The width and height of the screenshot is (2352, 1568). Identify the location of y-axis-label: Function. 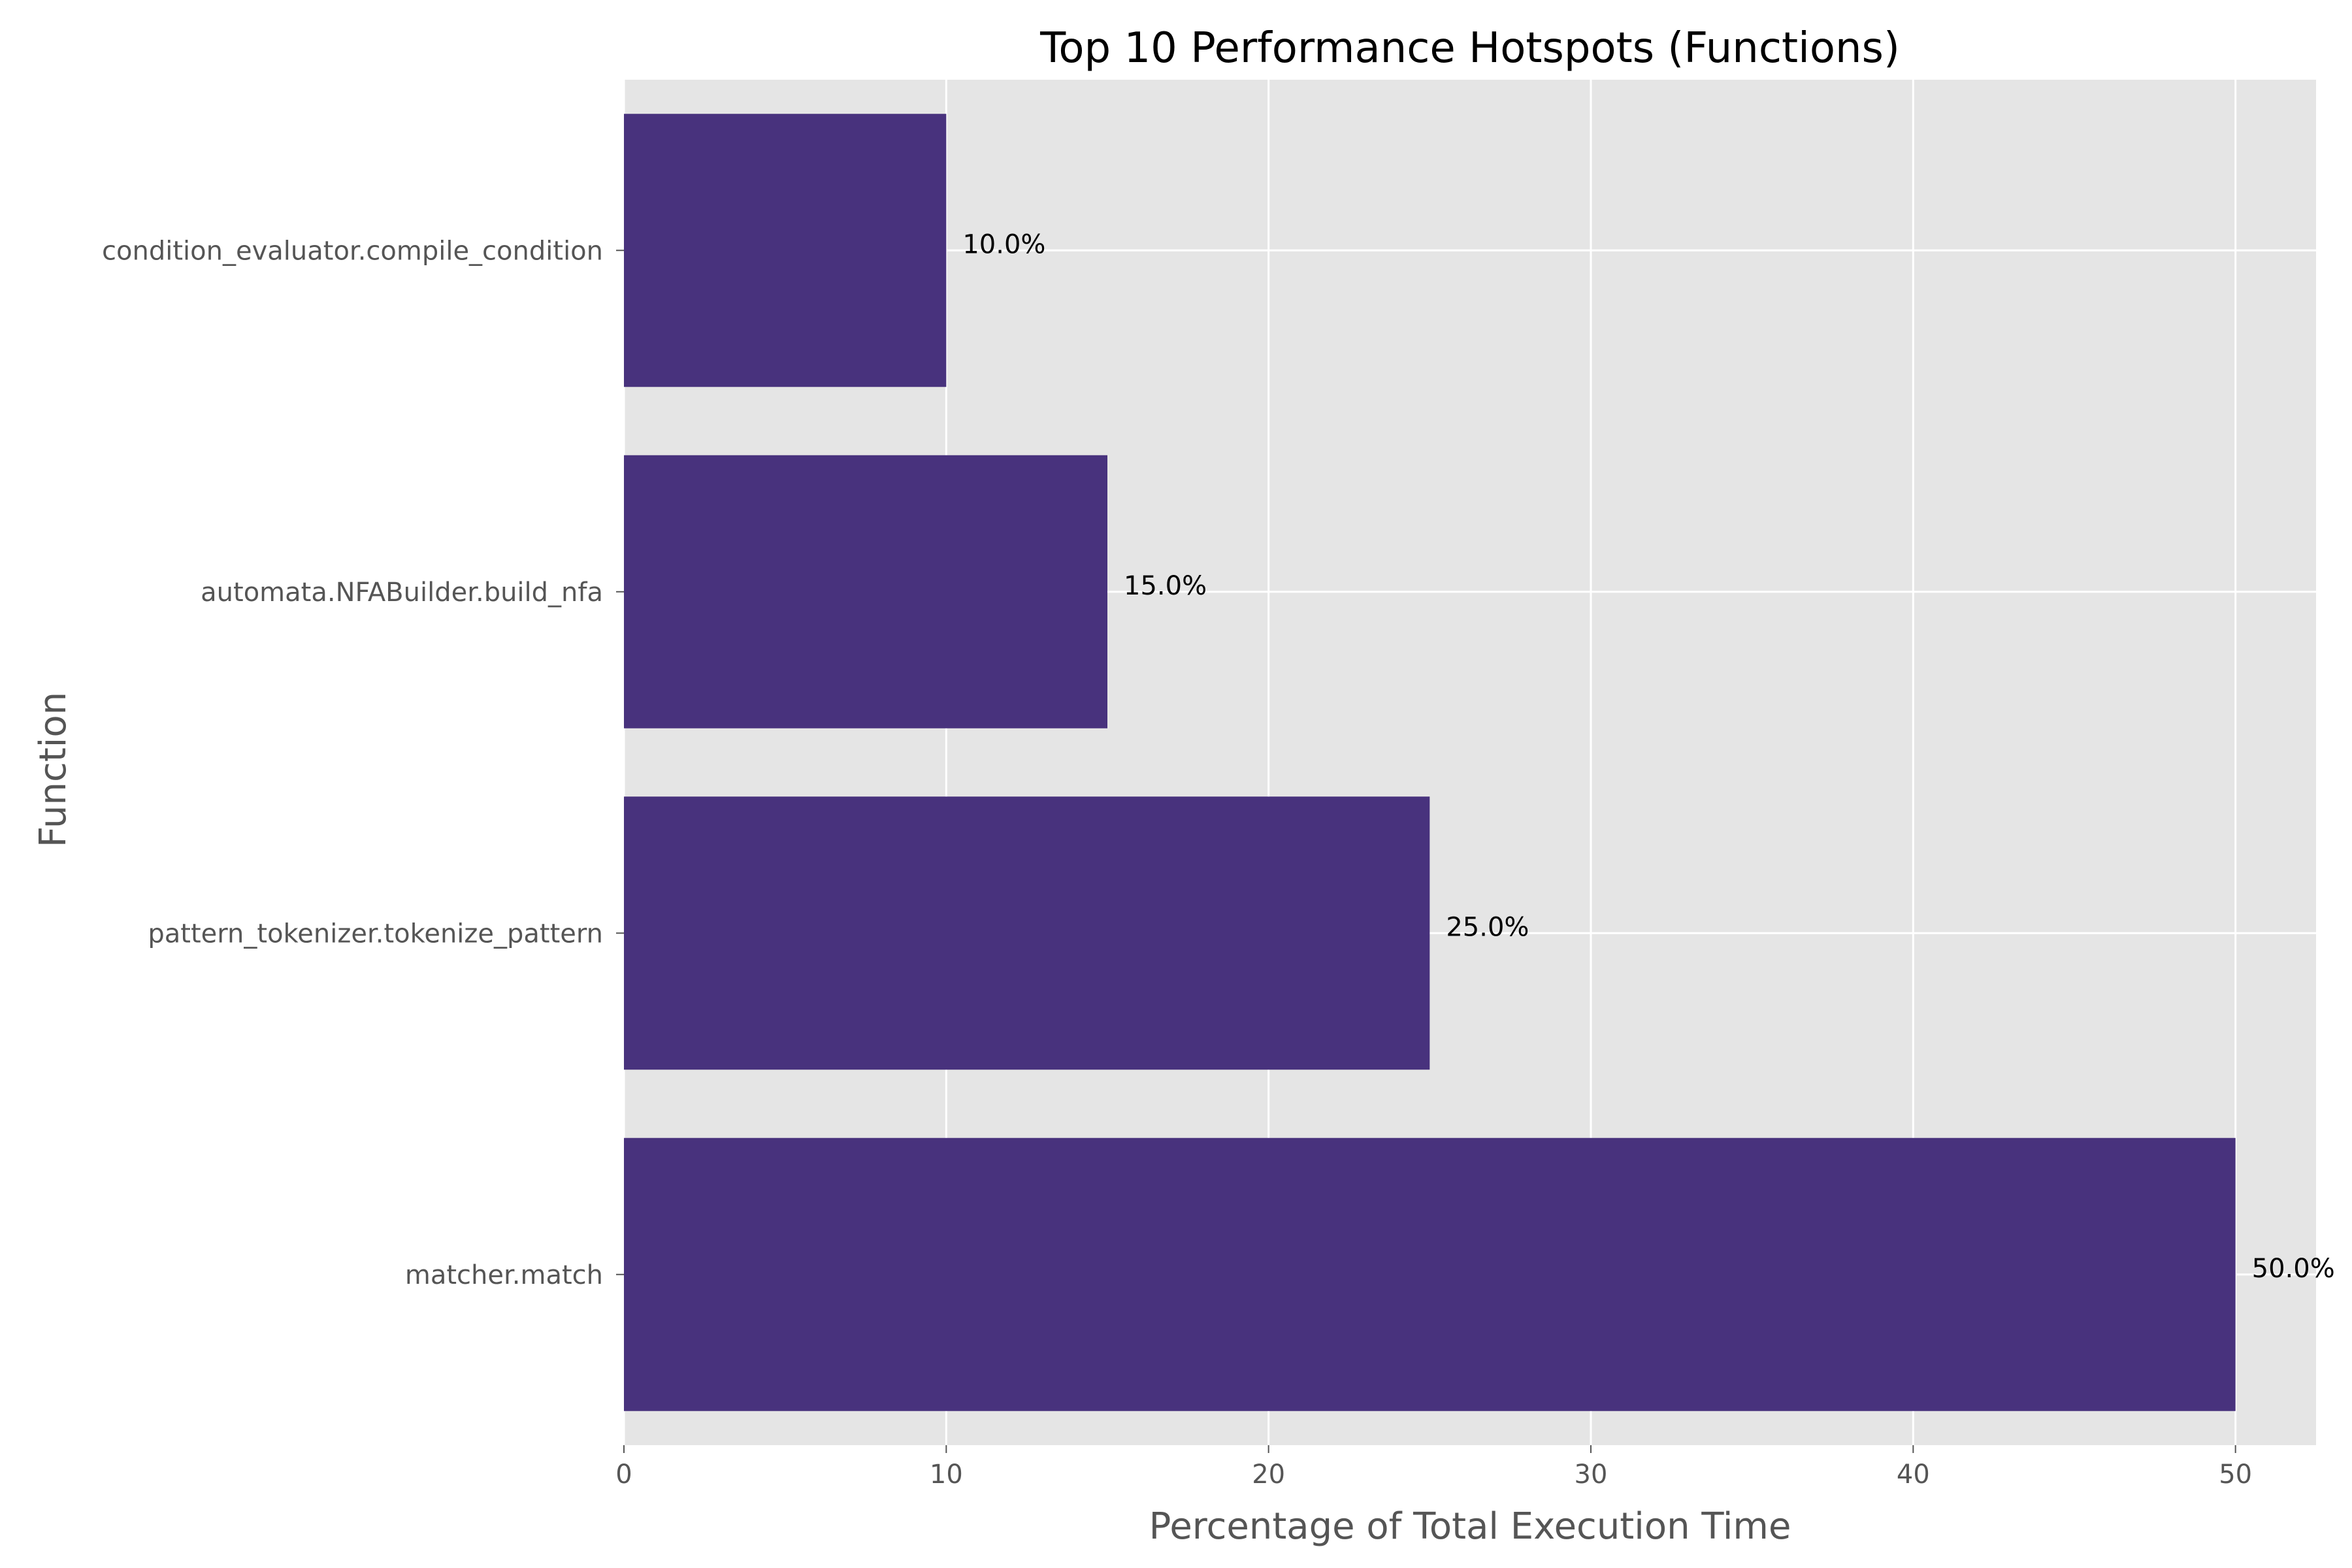
(53, 769).